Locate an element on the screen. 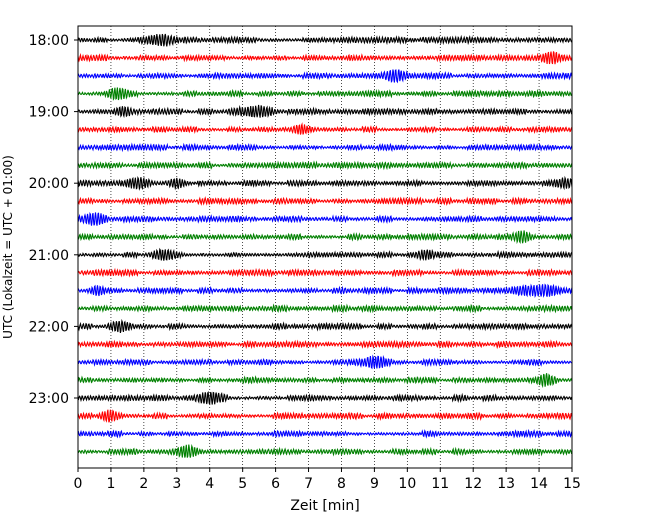 This screenshot has height=520, width=650. x-tick-label: 13 is located at coordinates (506, 484).